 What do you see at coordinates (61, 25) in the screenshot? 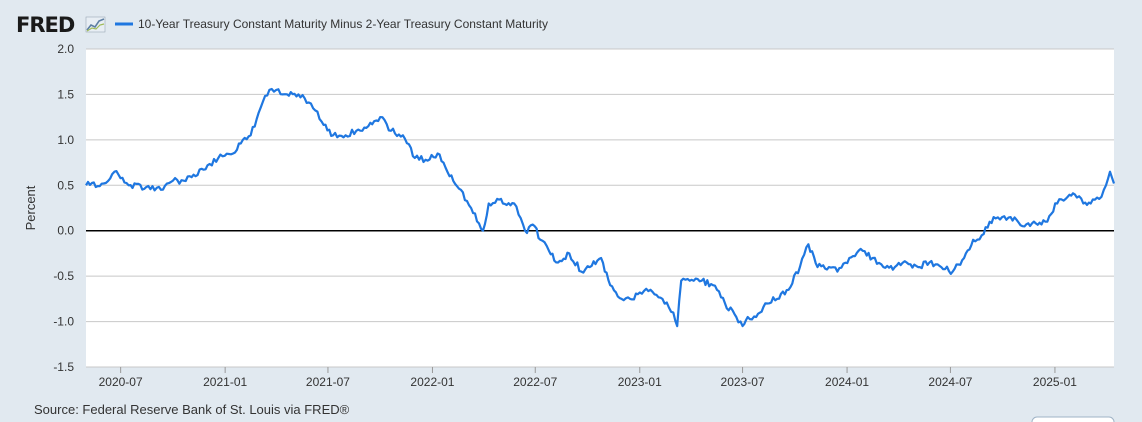
I see `fred-logo: FRED` at bounding box center [61, 25].